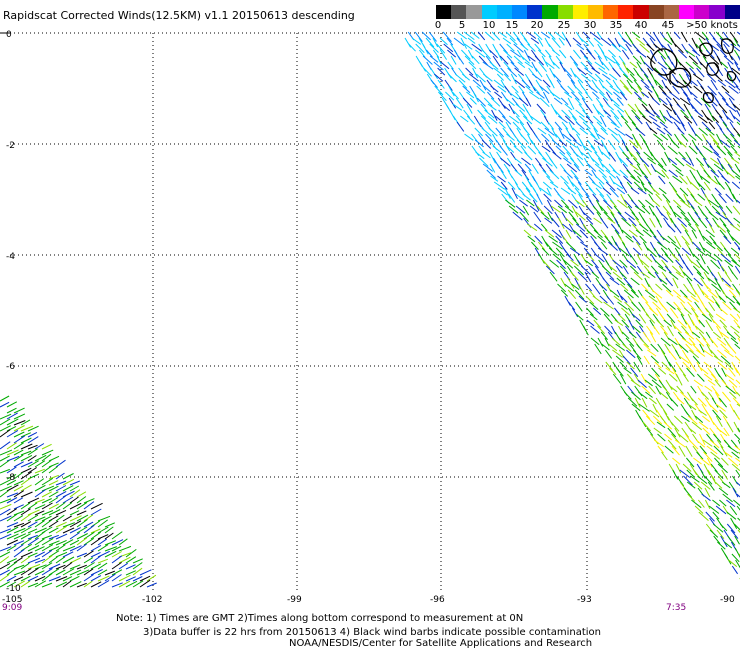 The image size is (740, 650). I want to click on wind-speed-legend: 0 5 10 15 20 25 30 35 40 45 >50 knots, so click(587, 20).